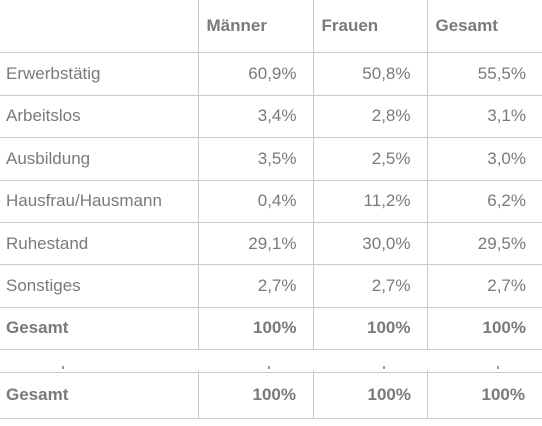 This screenshot has width=542, height=426. I want to click on cell-frauen: 30,0%, so click(370, 243).